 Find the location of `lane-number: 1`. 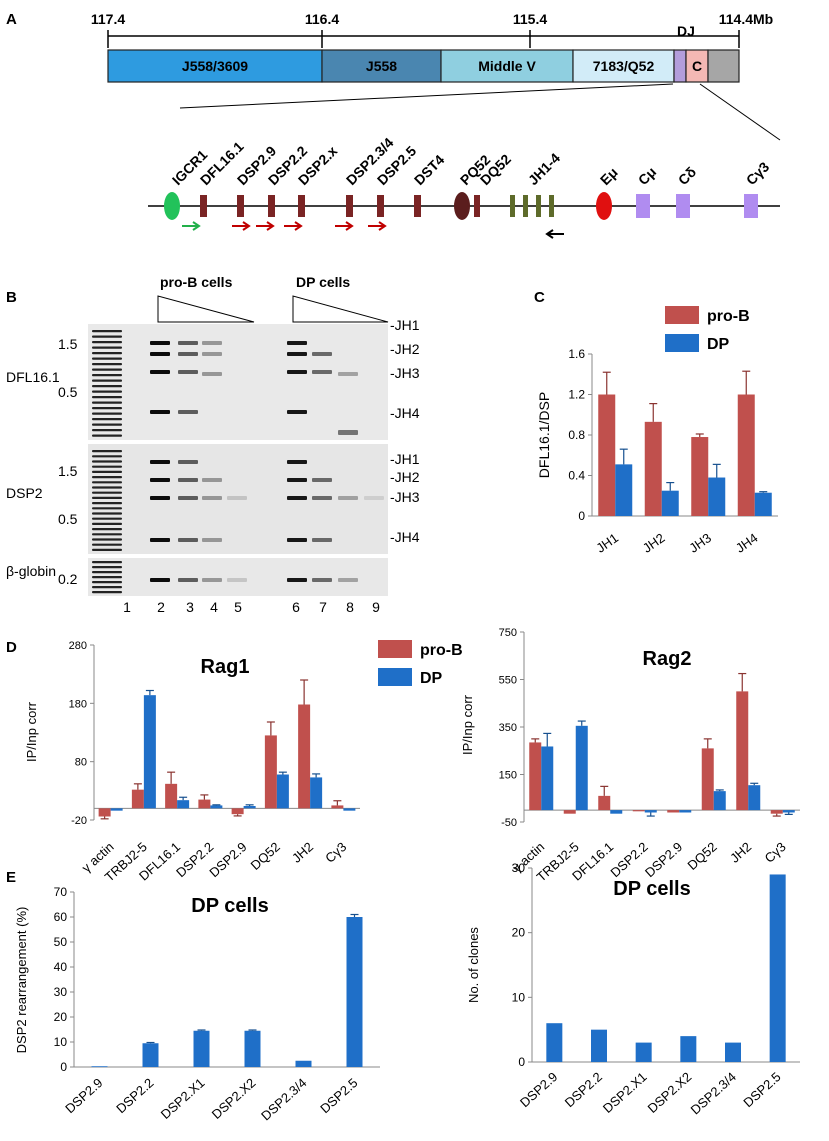

lane-number: 1 is located at coordinates (127, 607).